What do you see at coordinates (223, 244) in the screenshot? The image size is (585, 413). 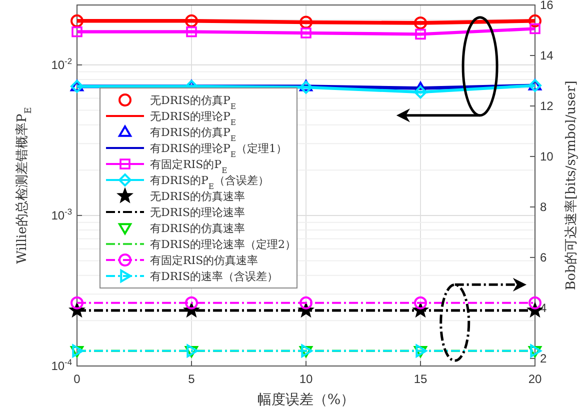 I see `legend-label: 有DRIS的理论速率（定理2）` at bounding box center [223, 244].